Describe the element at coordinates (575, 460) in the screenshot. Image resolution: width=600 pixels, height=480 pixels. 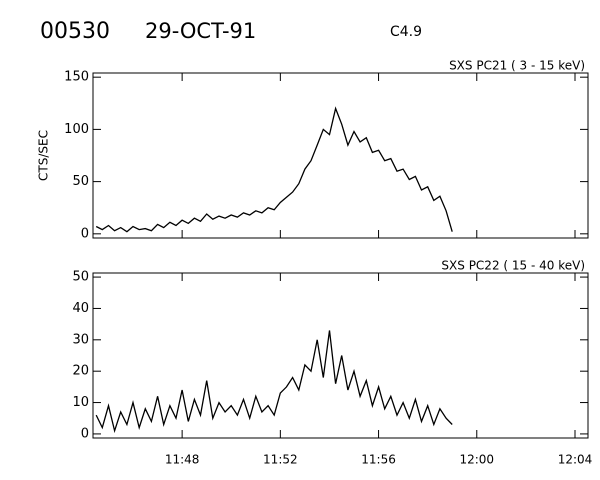
I see `x-tick-label: 12:04` at that location.